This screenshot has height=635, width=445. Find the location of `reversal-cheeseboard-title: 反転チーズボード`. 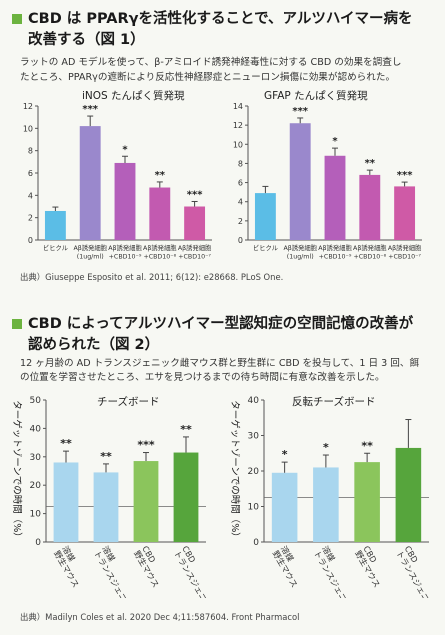

reversal-cheeseboard-title: 反転チーズボード is located at coordinates (334, 402).